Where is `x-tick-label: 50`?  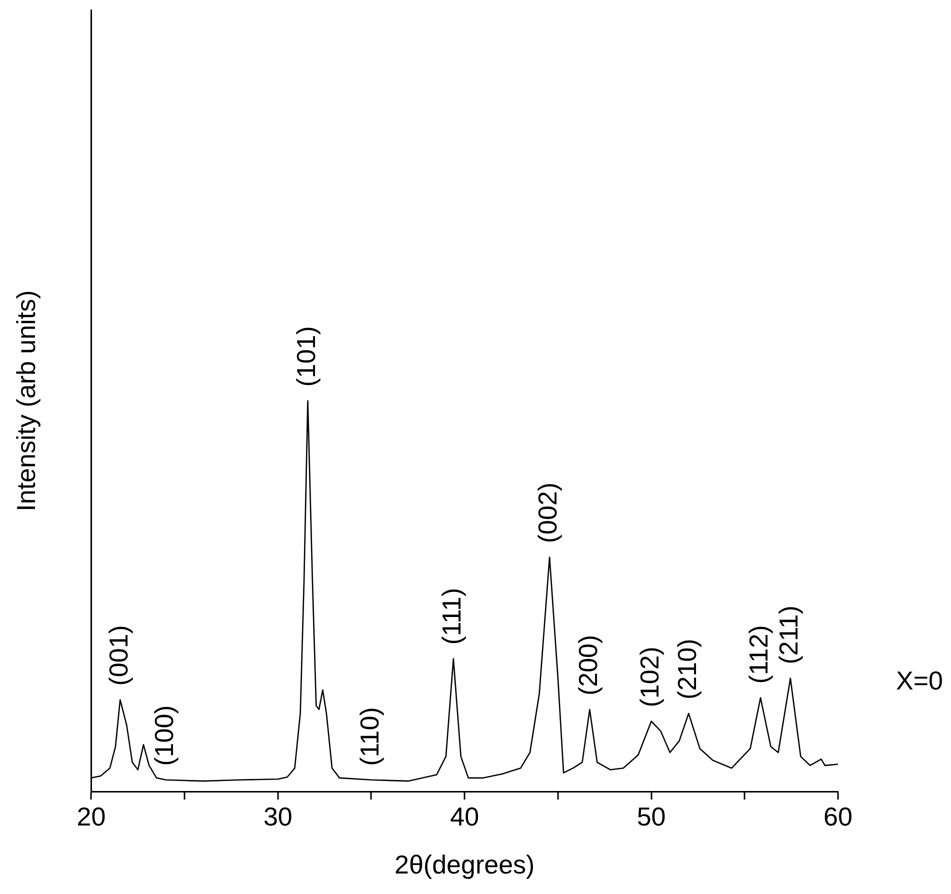 x-tick-label: 50 is located at coordinates (651, 816).